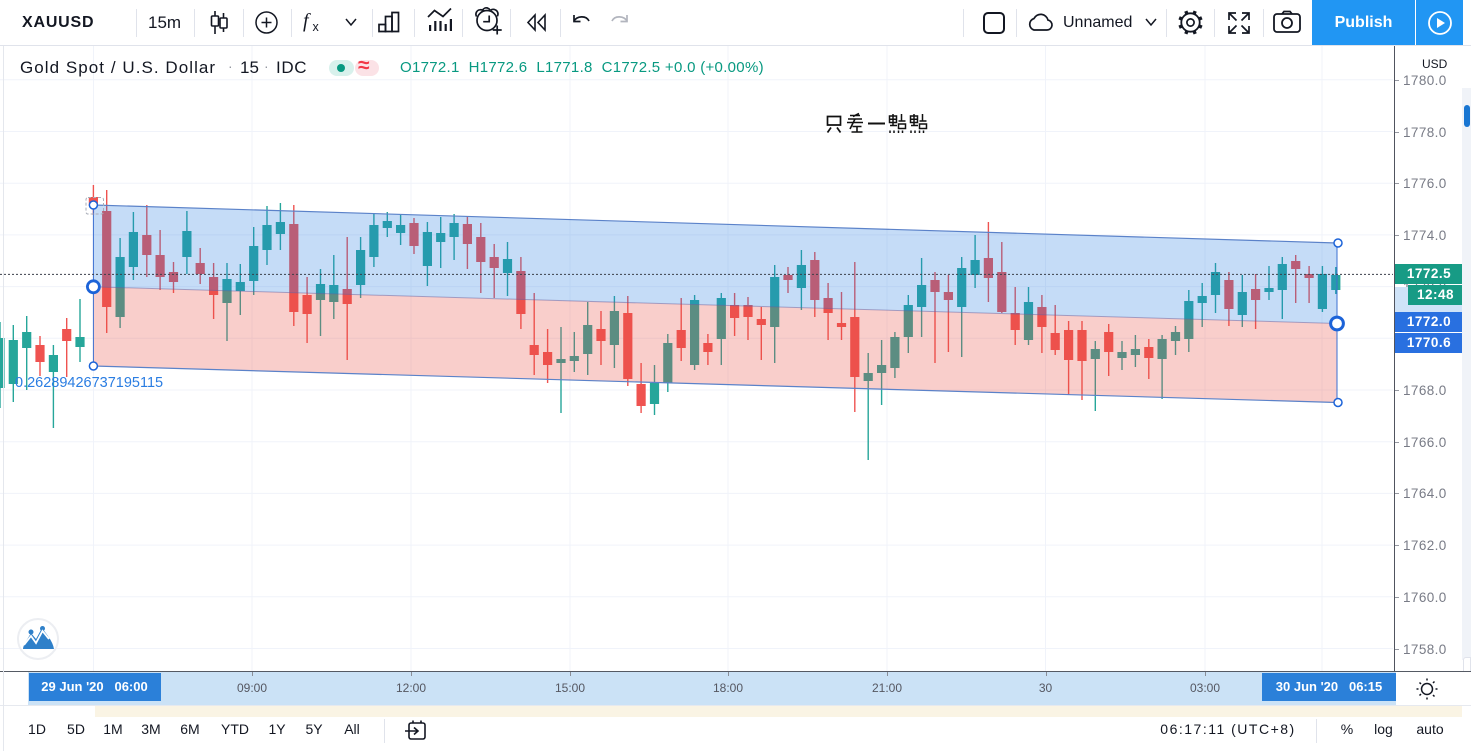 Image resolution: width=1471 pixels, height=751 pixels. What do you see at coordinates (316, 27) in the screenshot?
I see `svg-text: x` at bounding box center [316, 27].